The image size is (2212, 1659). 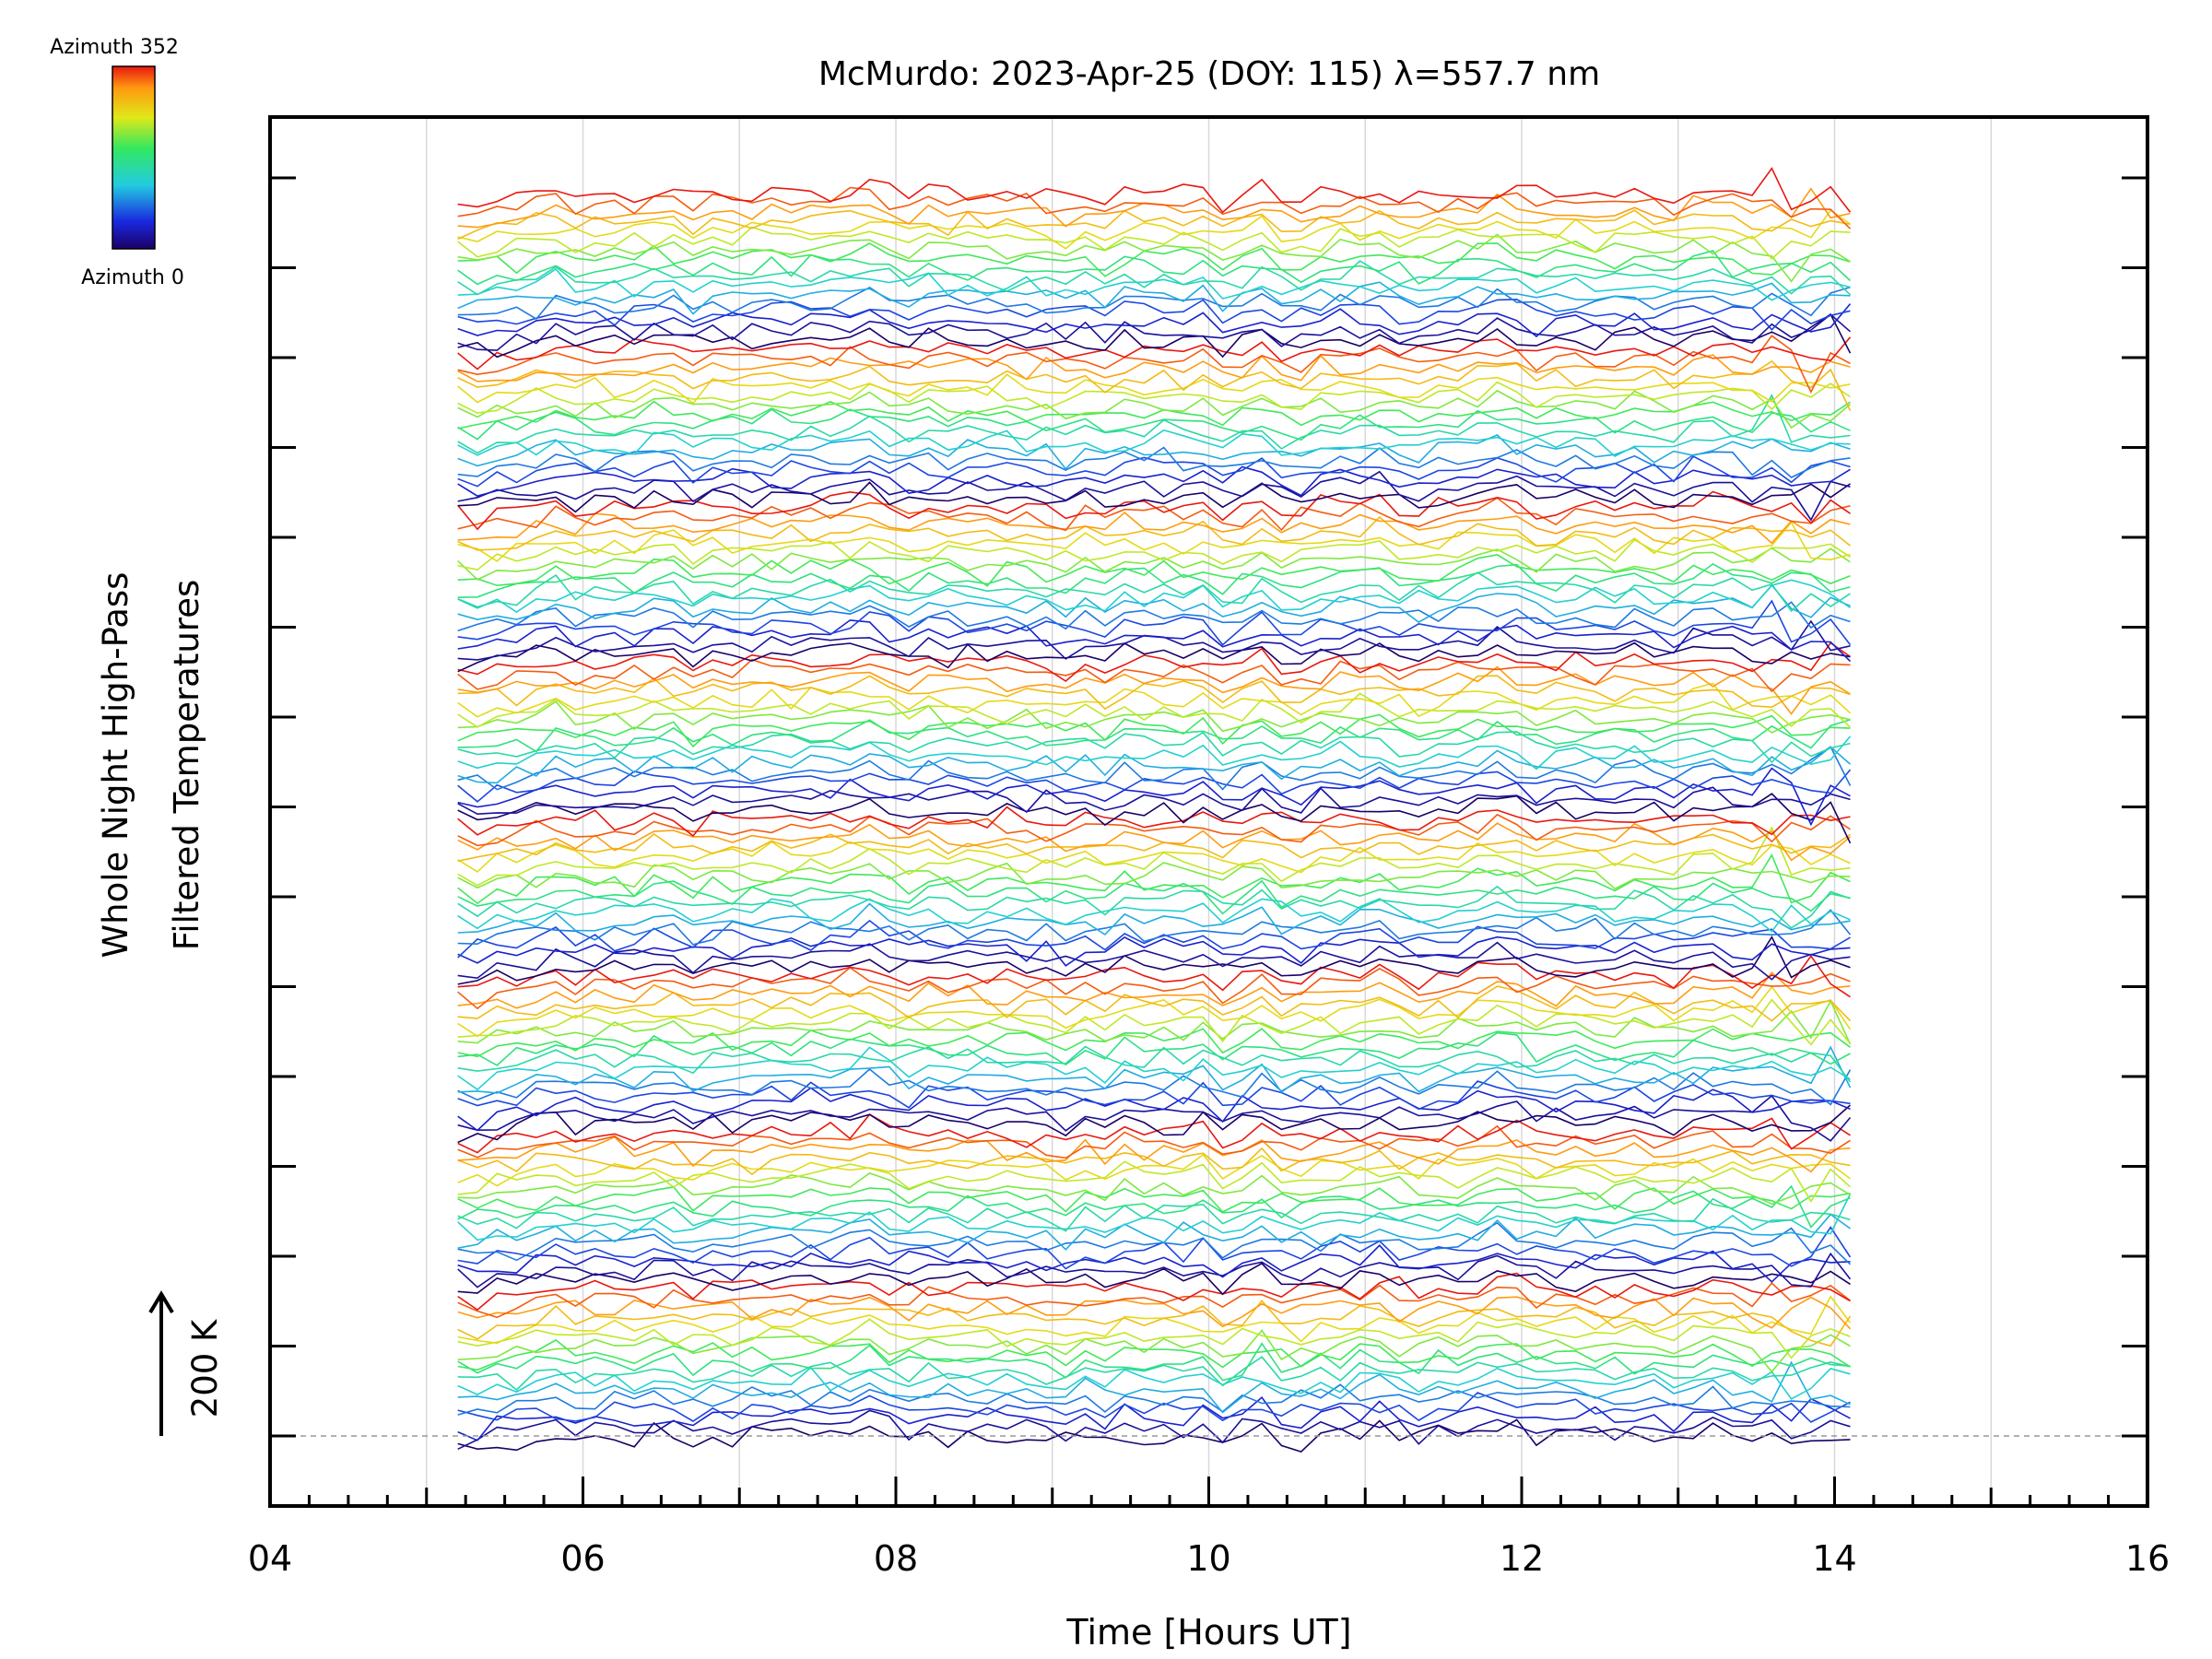 I want to click on scale-arrow, so click(x=161, y=1363).